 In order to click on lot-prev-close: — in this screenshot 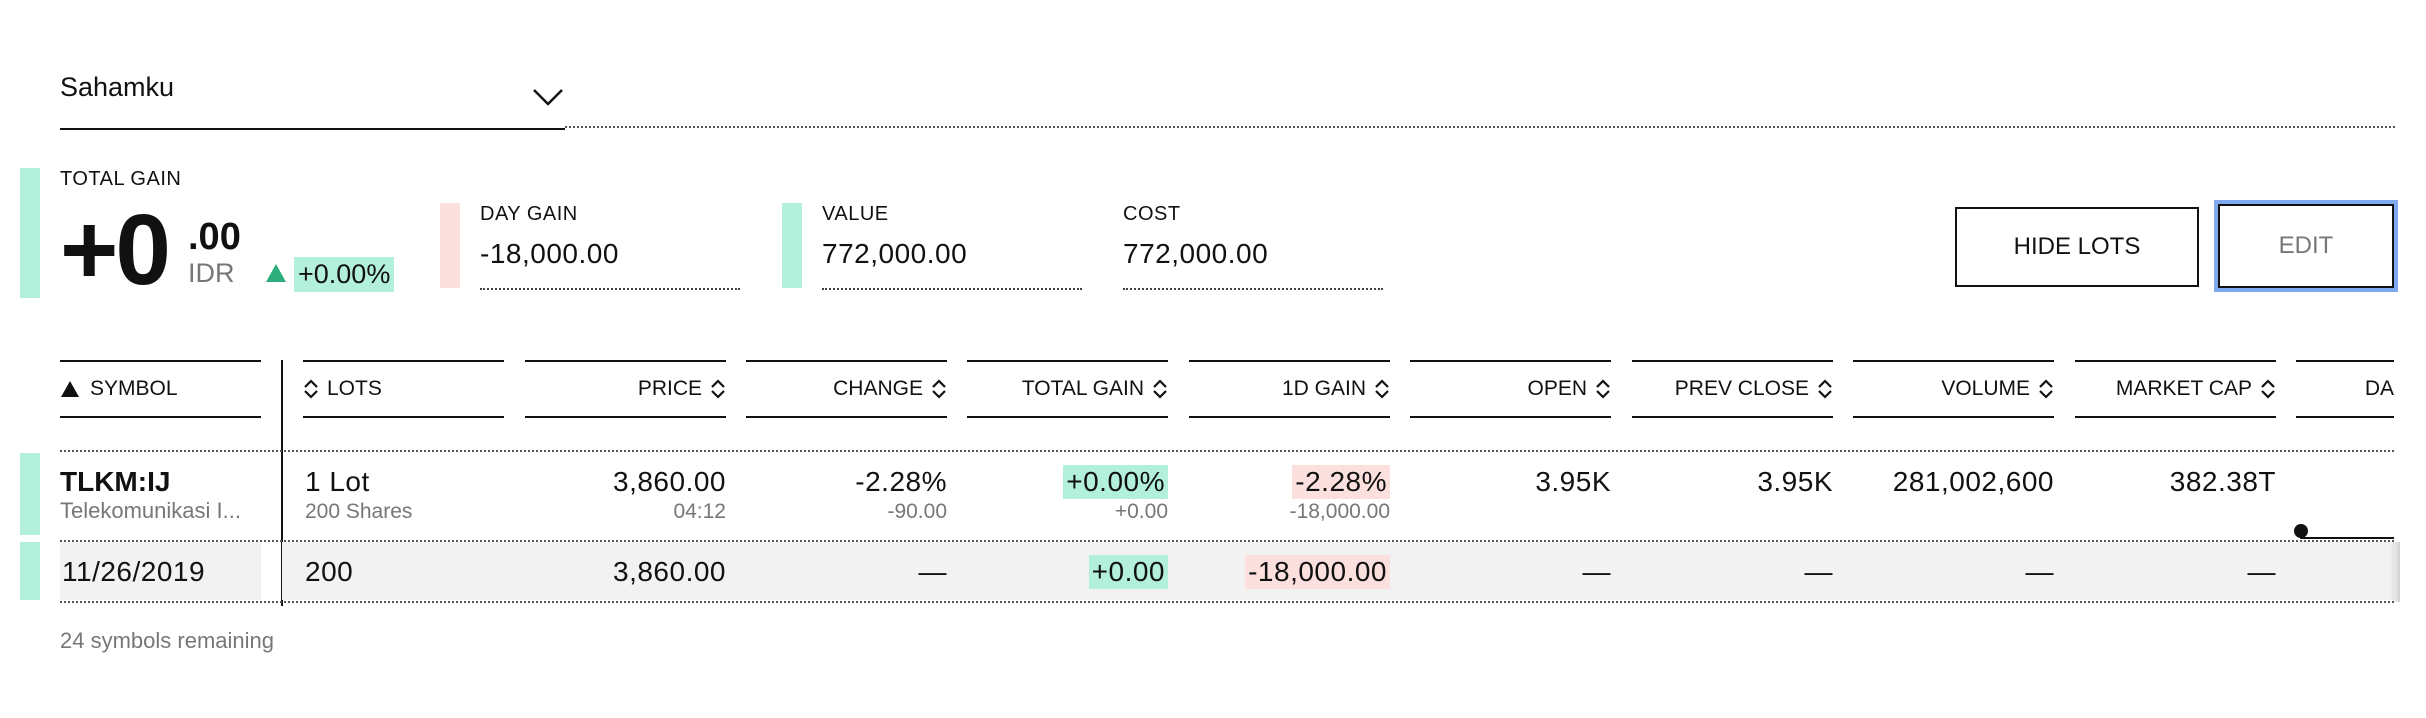, I will do `click(1818, 571)`.